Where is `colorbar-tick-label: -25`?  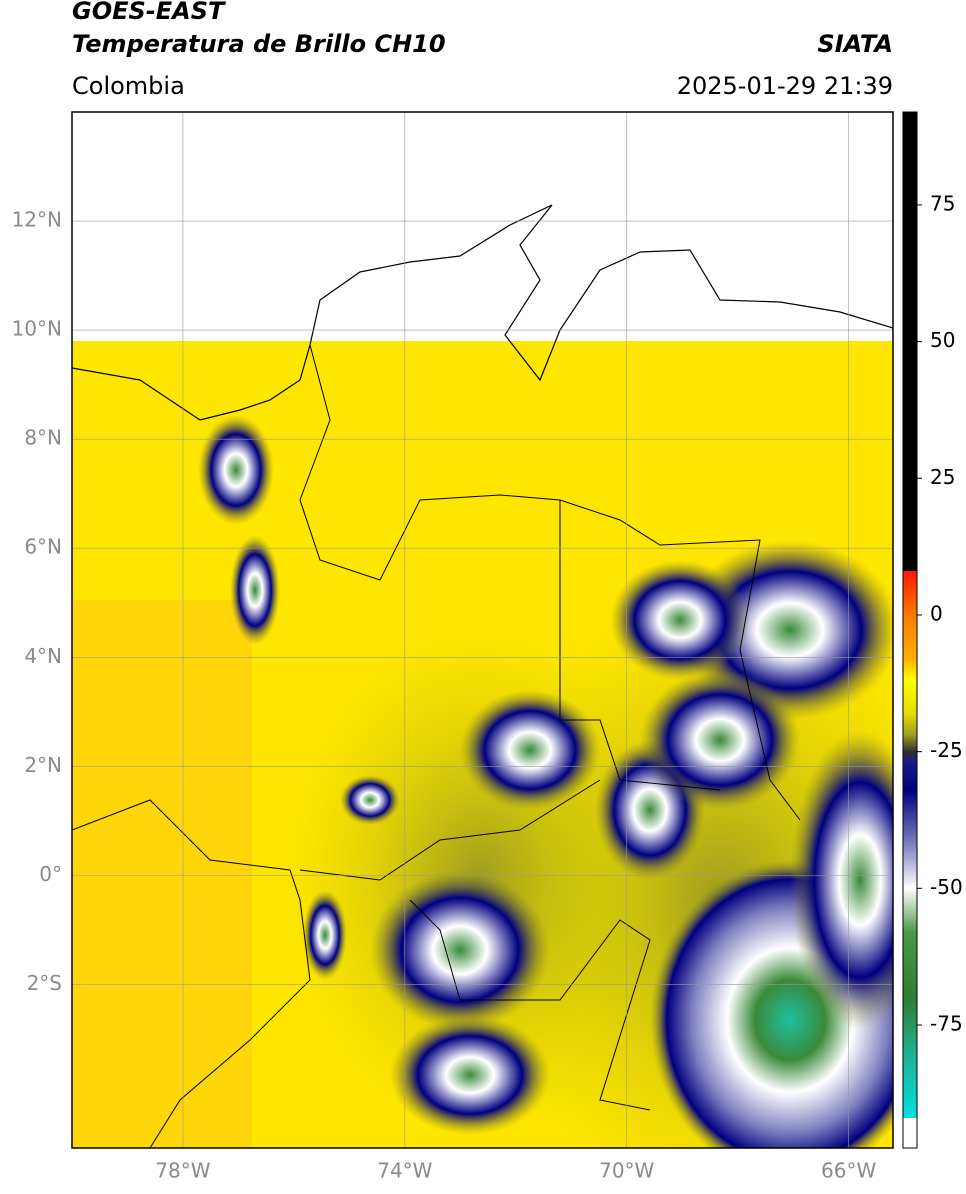 colorbar-tick-label: -25 is located at coordinates (946, 750).